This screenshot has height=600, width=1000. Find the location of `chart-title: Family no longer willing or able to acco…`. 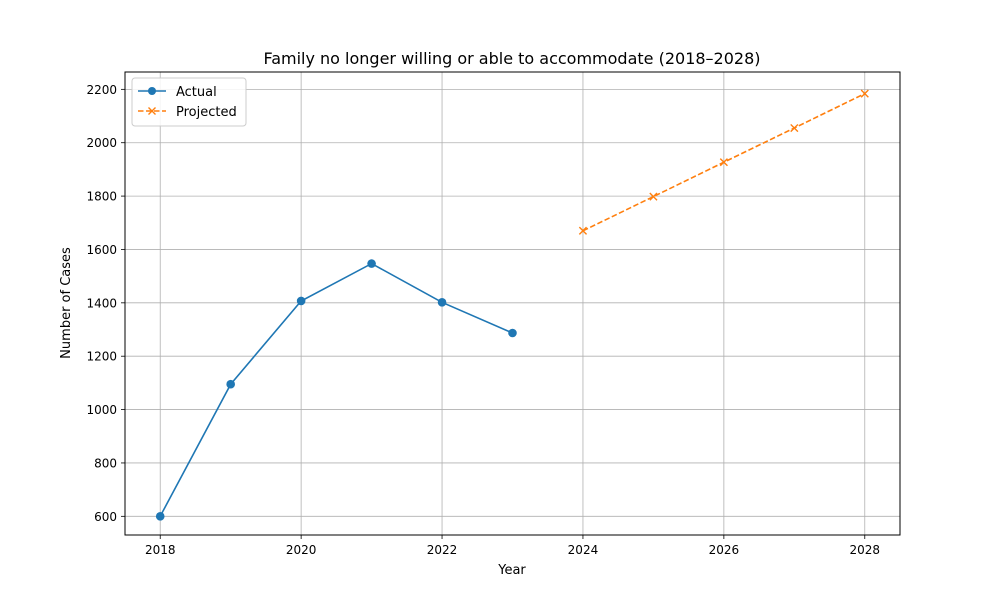

chart-title: Family no longer willing or able to acco… is located at coordinates (511, 58).